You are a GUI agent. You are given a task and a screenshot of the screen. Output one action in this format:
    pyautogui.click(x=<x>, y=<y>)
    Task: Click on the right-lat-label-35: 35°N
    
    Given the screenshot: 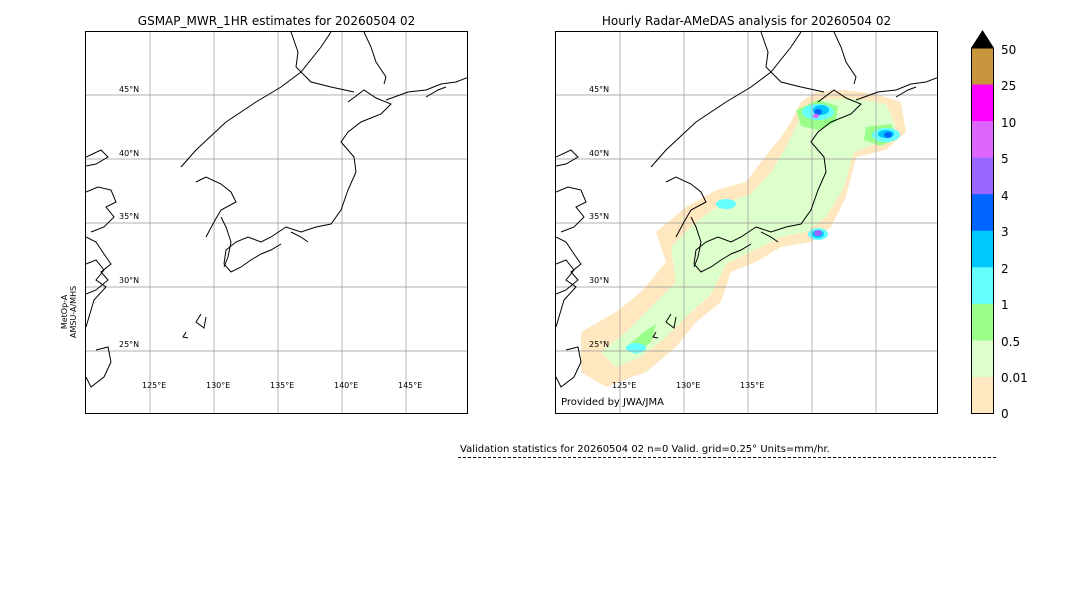 What is the action you would take?
    pyautogui.click(x=599, y=216)
    